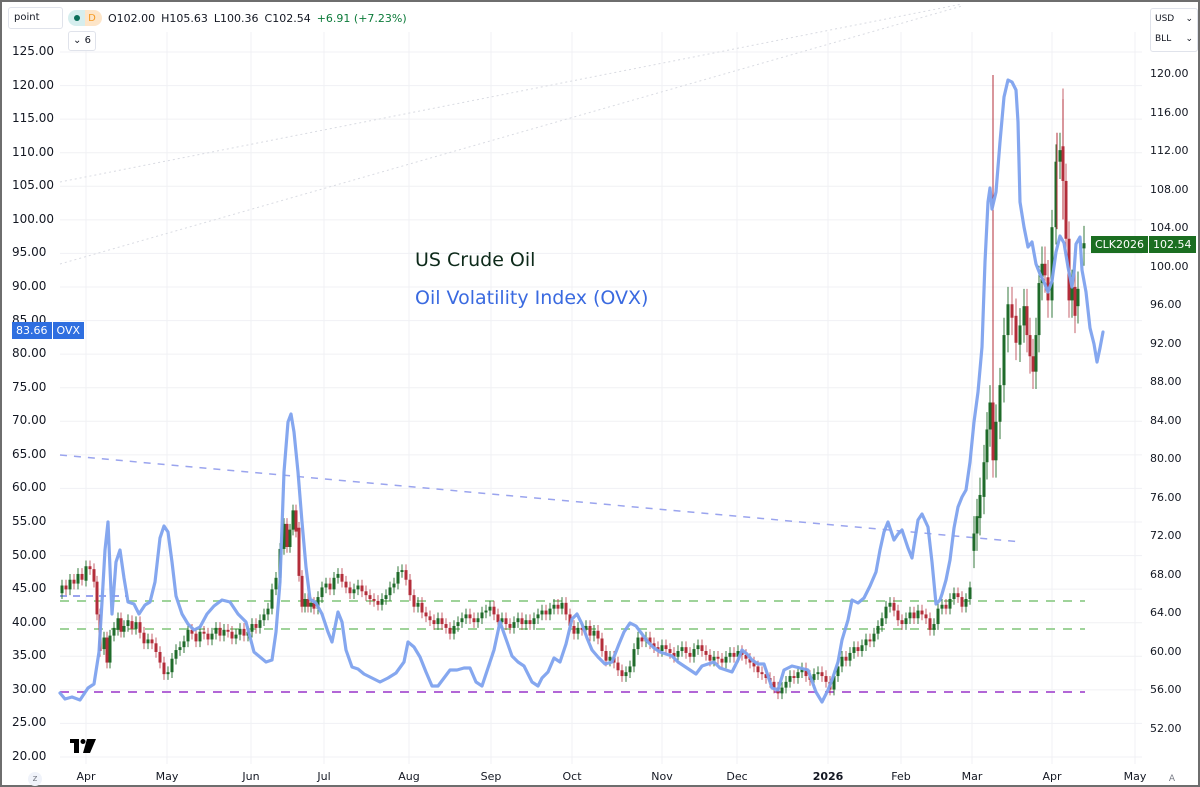 This screenshot has width=1200, height=787. What do you see at coordinates (1166, 728) in the screenshot?
I see `right-axis-tick: 52.00` at bounding box center [1166, 728].